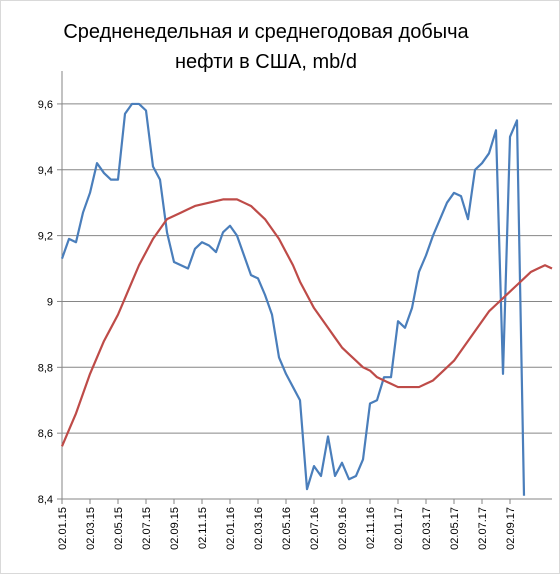 The image size is (560, 574). I want to click on y-tick-label: 9,6, so click(45, 105).